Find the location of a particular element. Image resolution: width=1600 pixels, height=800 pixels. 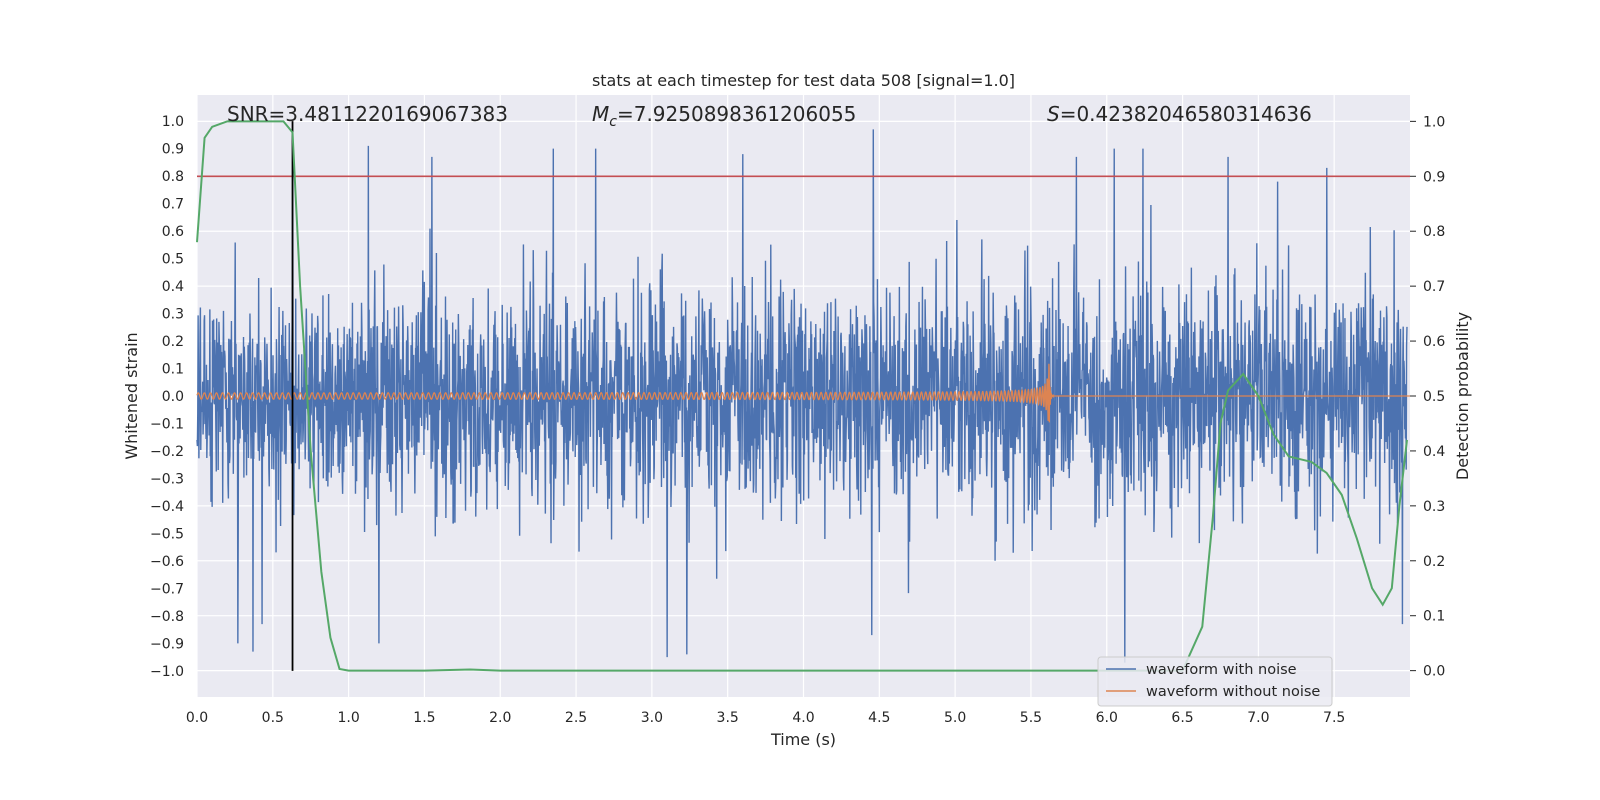

y-axis-label-left: Whitened strain is located at coordinates (131, 395).